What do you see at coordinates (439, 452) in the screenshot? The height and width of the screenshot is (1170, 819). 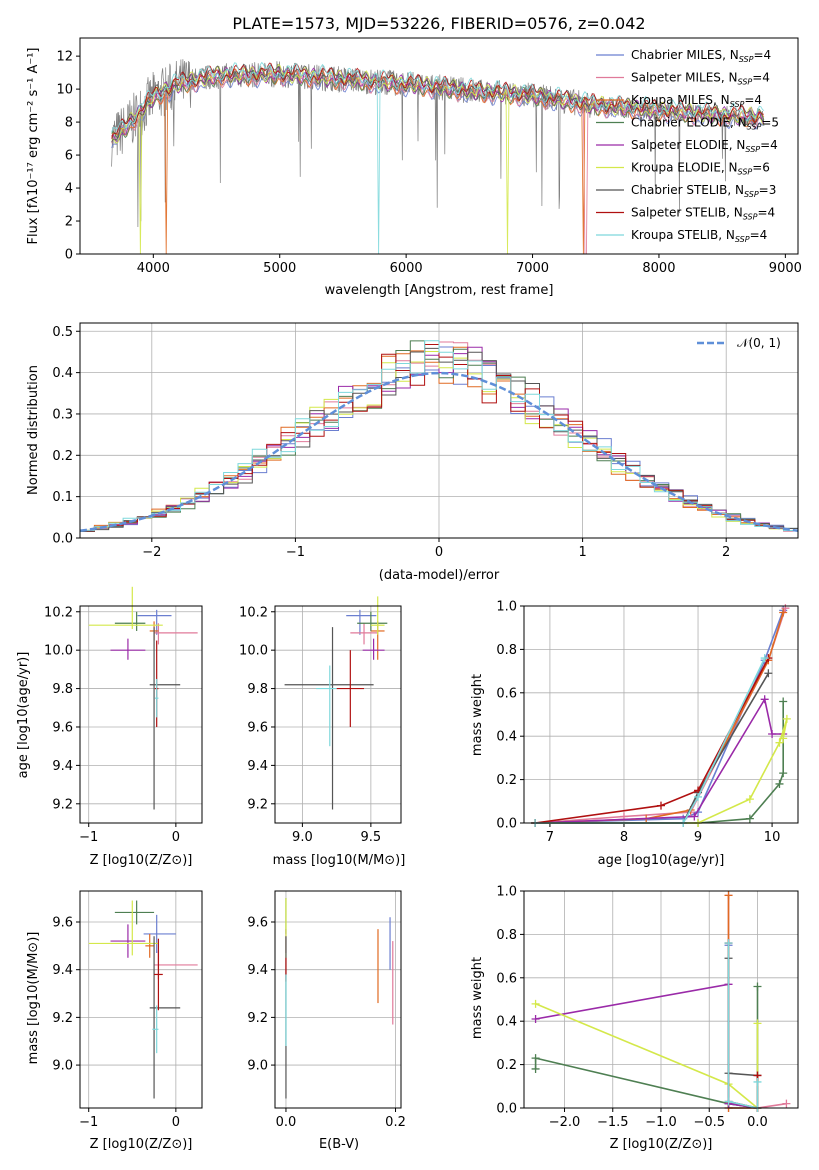 I see `normal-distribution-line` at bounding box center [439, 452].